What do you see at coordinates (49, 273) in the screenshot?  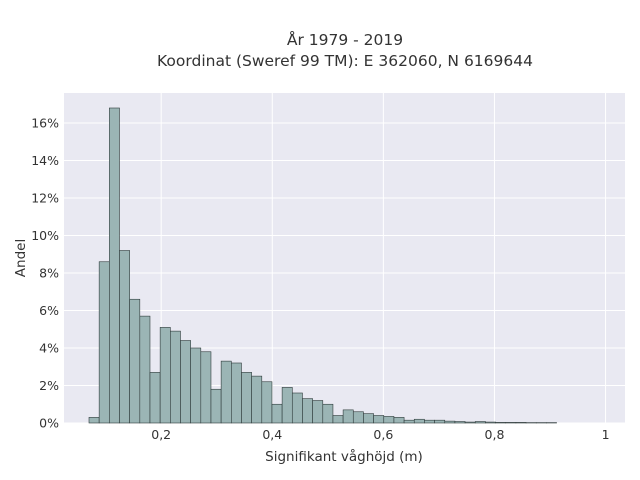 I see `y-tick-label: 8%` at bounding box center [49, 273].